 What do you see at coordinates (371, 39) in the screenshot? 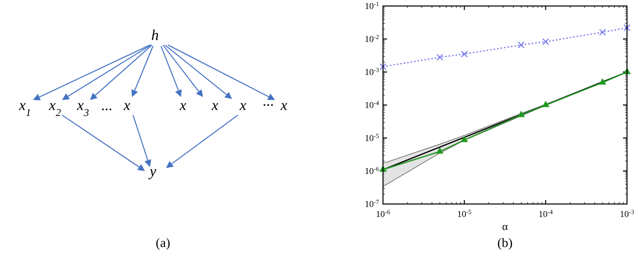
I see `y-tick-label: 10$^{-2}$` at bounding box center [371, 39].